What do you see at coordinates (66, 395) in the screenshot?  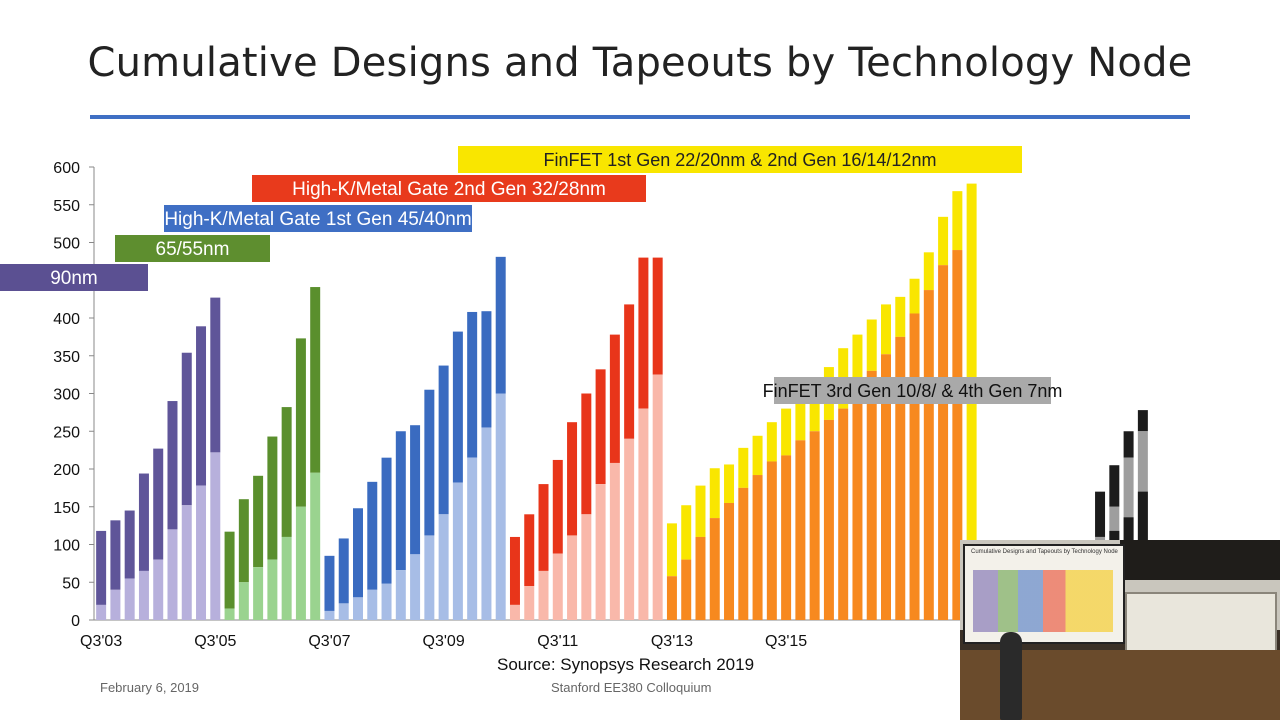 I see `y-tick-label: 300` at bounding box center [66, 395].